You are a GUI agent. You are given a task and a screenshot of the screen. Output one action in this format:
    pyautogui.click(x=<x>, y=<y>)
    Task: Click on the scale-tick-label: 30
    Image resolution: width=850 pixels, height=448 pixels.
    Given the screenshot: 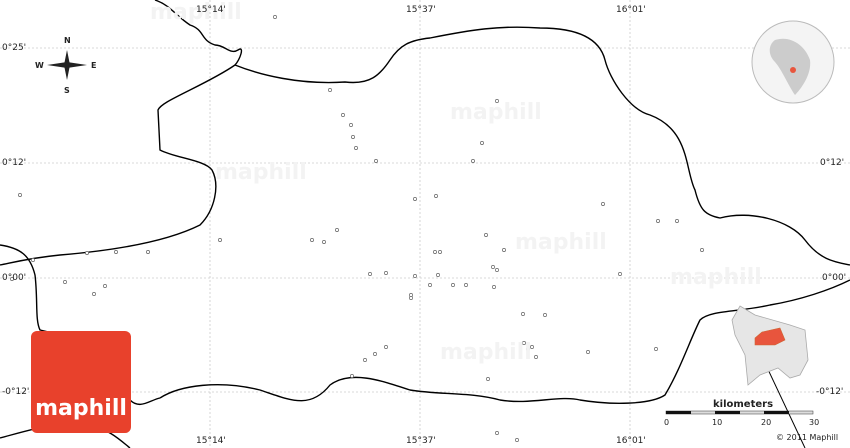 What is the action you would take?
    pyautogui.click(x=814, y=422)
    